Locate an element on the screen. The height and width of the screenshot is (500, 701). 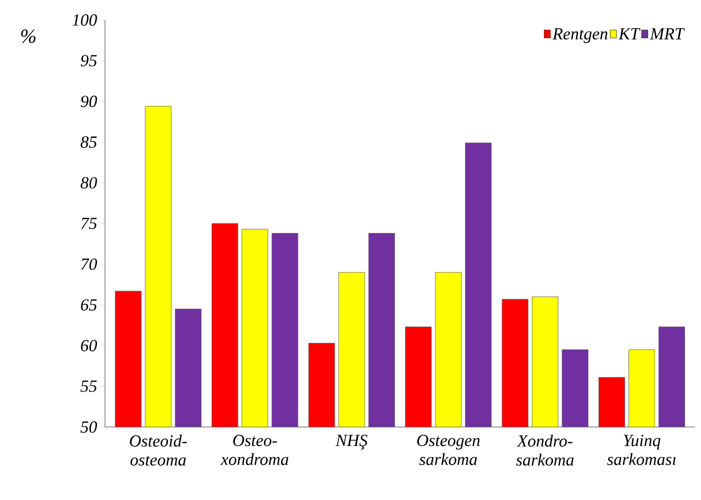
y-tick-label: 55 is located at coordinates (88, 386).